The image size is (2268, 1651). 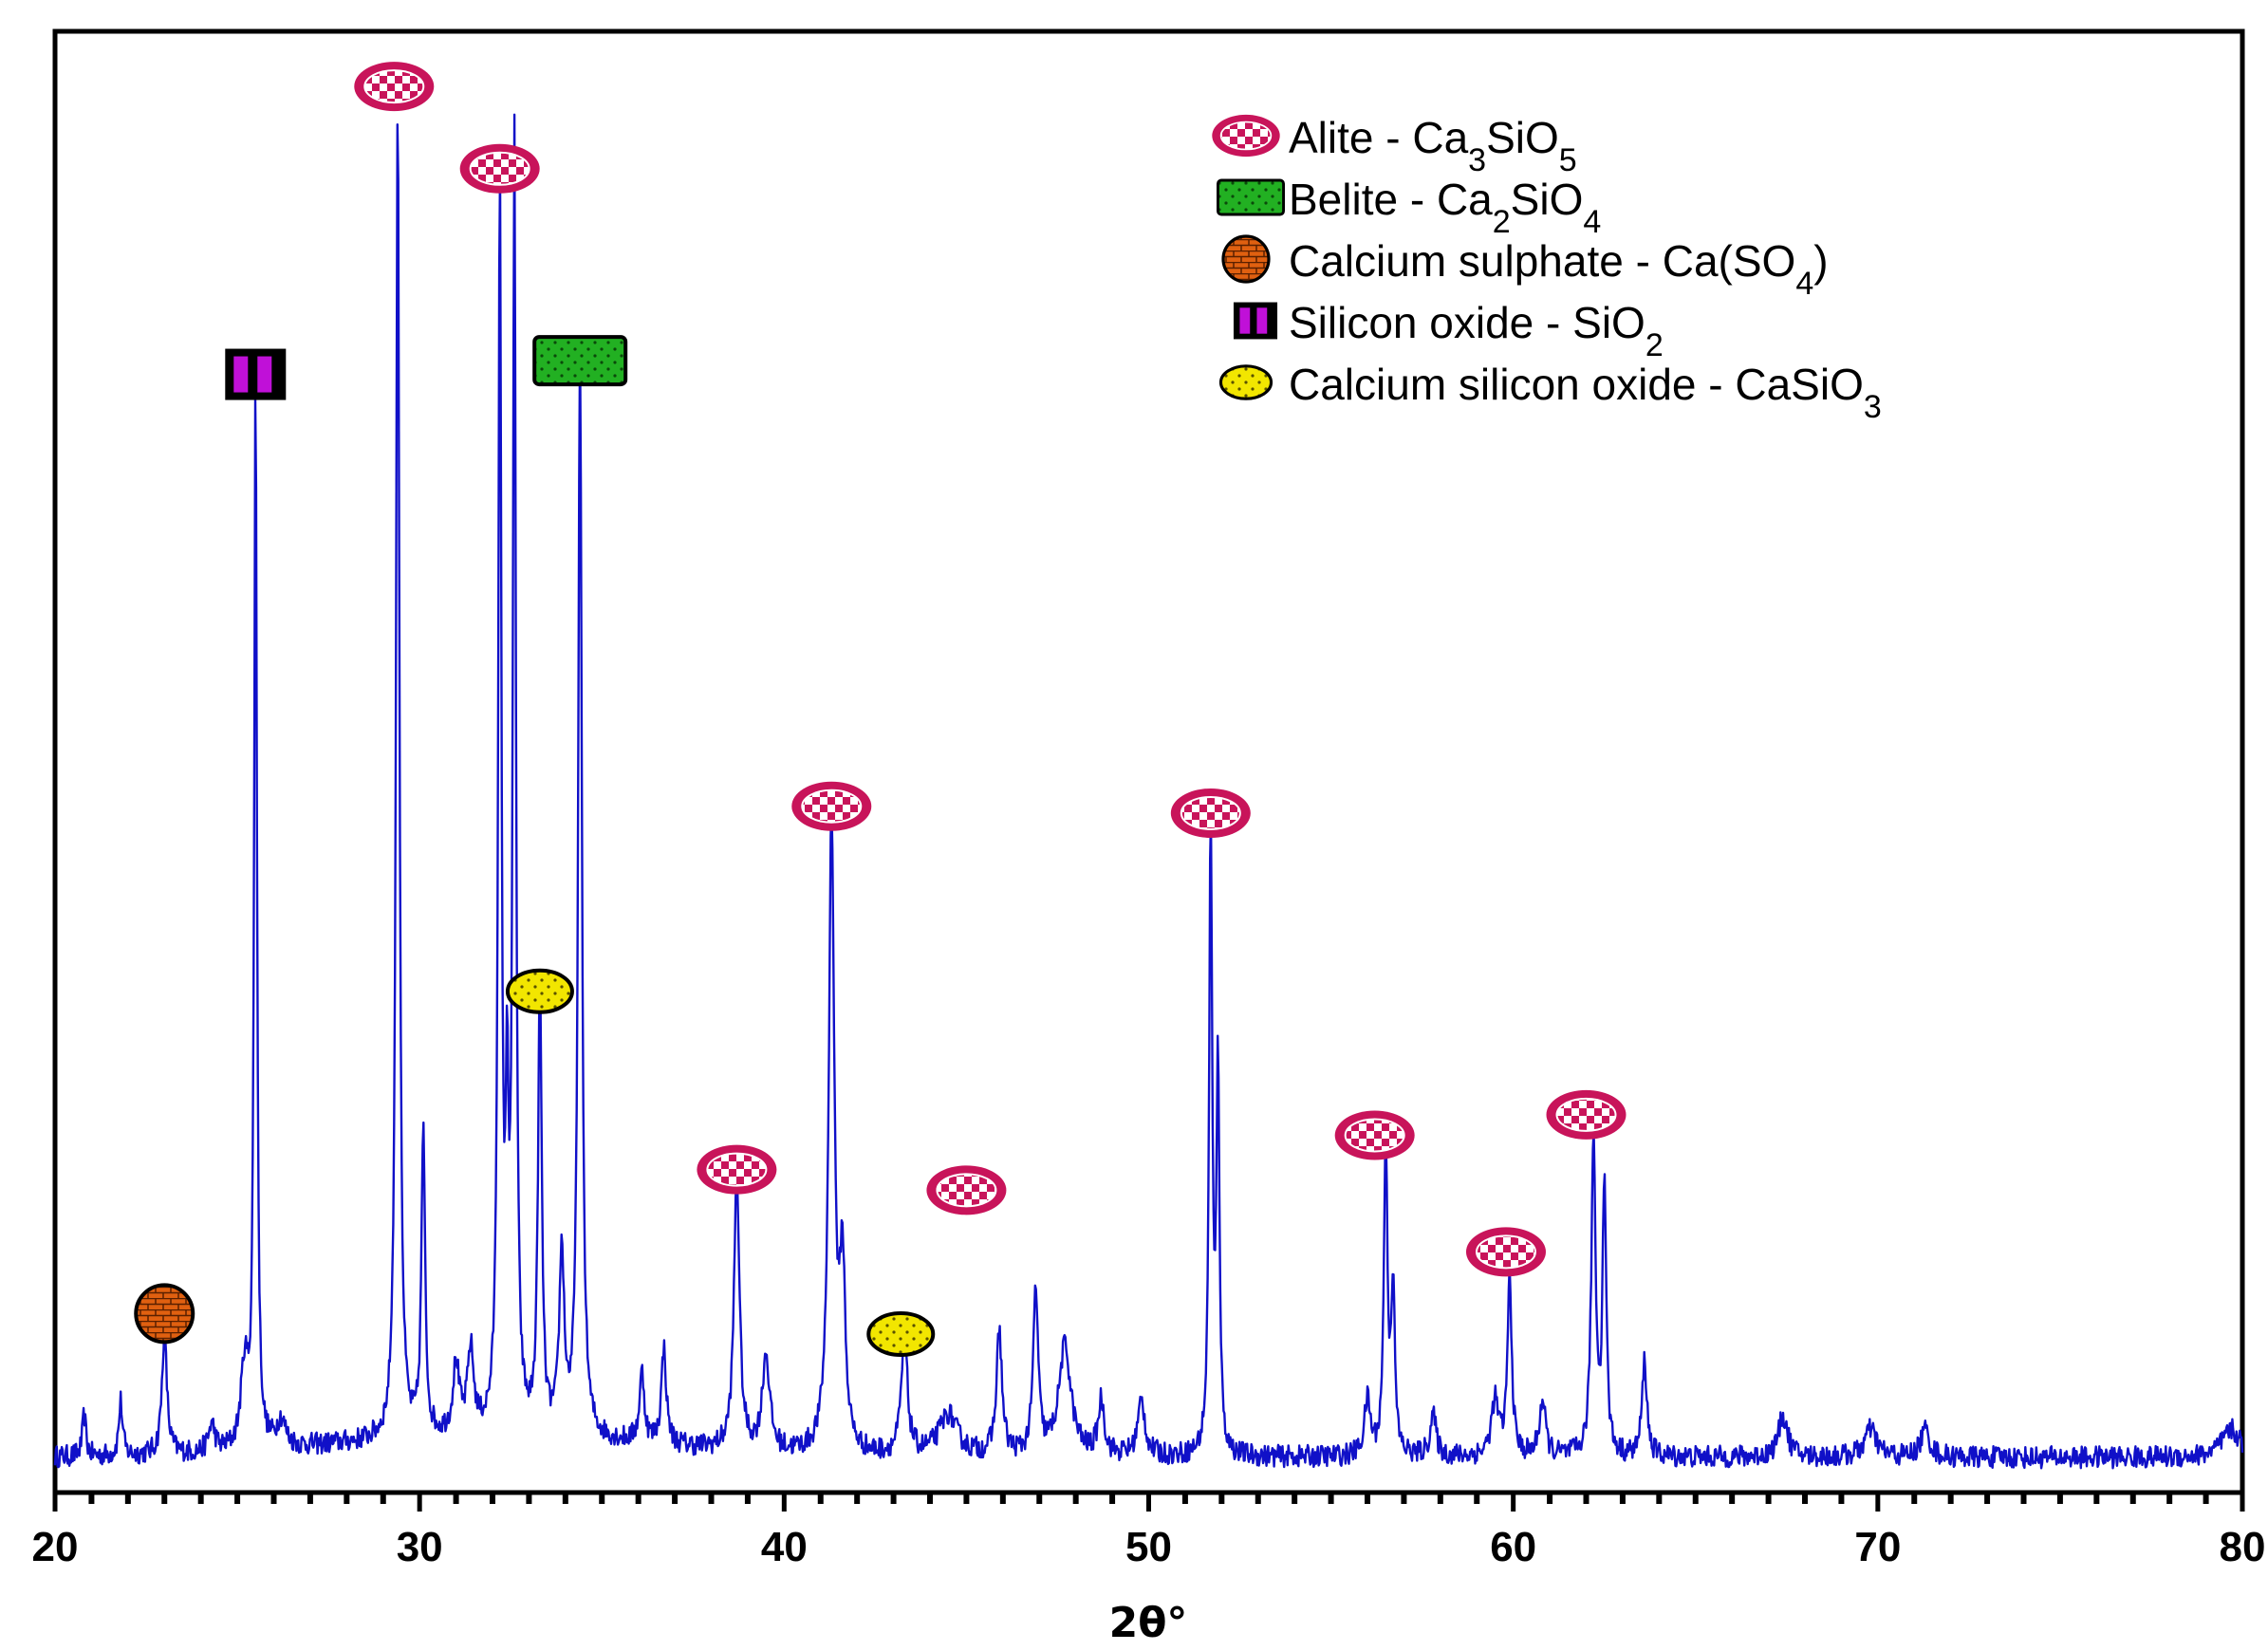 I want to click on silica-legend-icon, so click(x=1255, y=321).